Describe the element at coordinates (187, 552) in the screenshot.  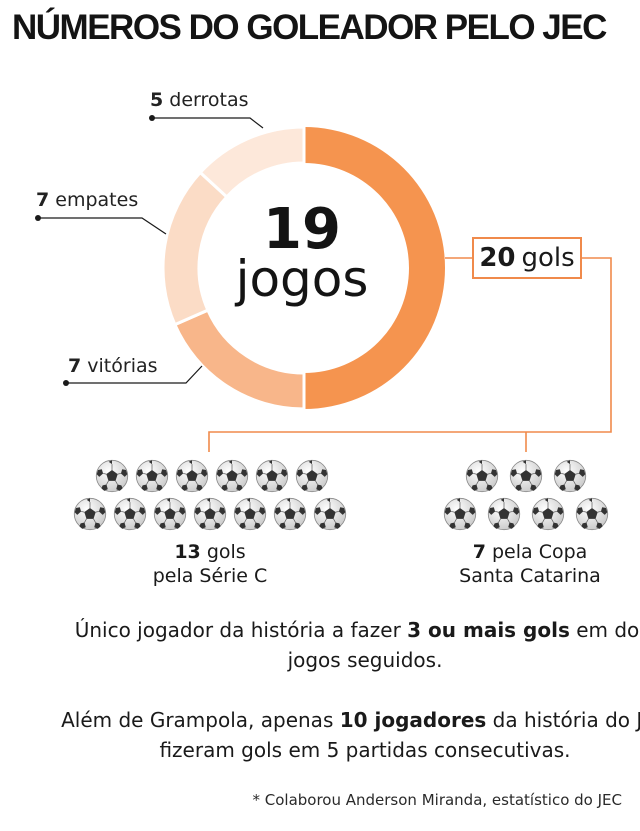
I see `serie-c-goals: 13` at that location.